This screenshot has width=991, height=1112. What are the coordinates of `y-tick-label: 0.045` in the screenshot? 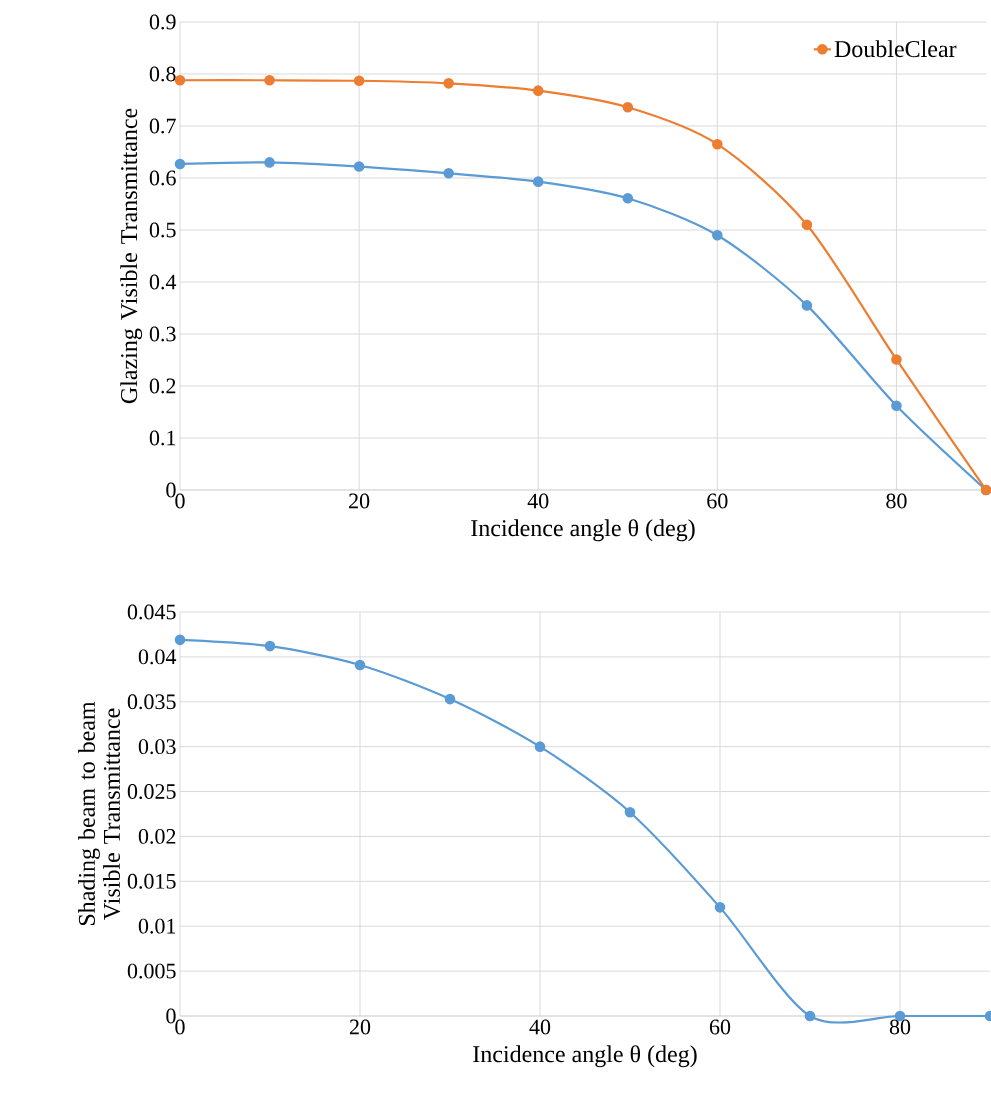 It's located at (151, 612).